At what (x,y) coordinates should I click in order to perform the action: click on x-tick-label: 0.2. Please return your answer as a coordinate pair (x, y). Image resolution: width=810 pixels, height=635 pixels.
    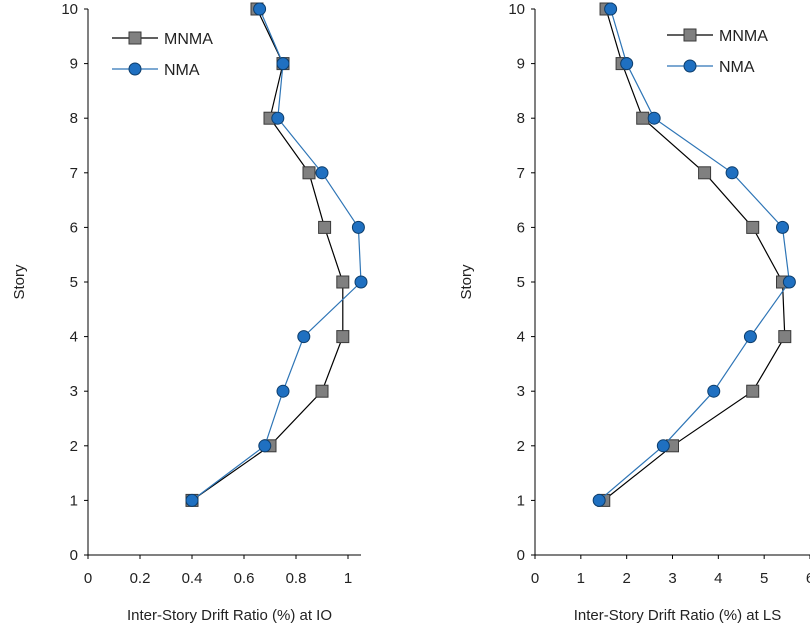
    Looking at the image, I should click on (140, 578).